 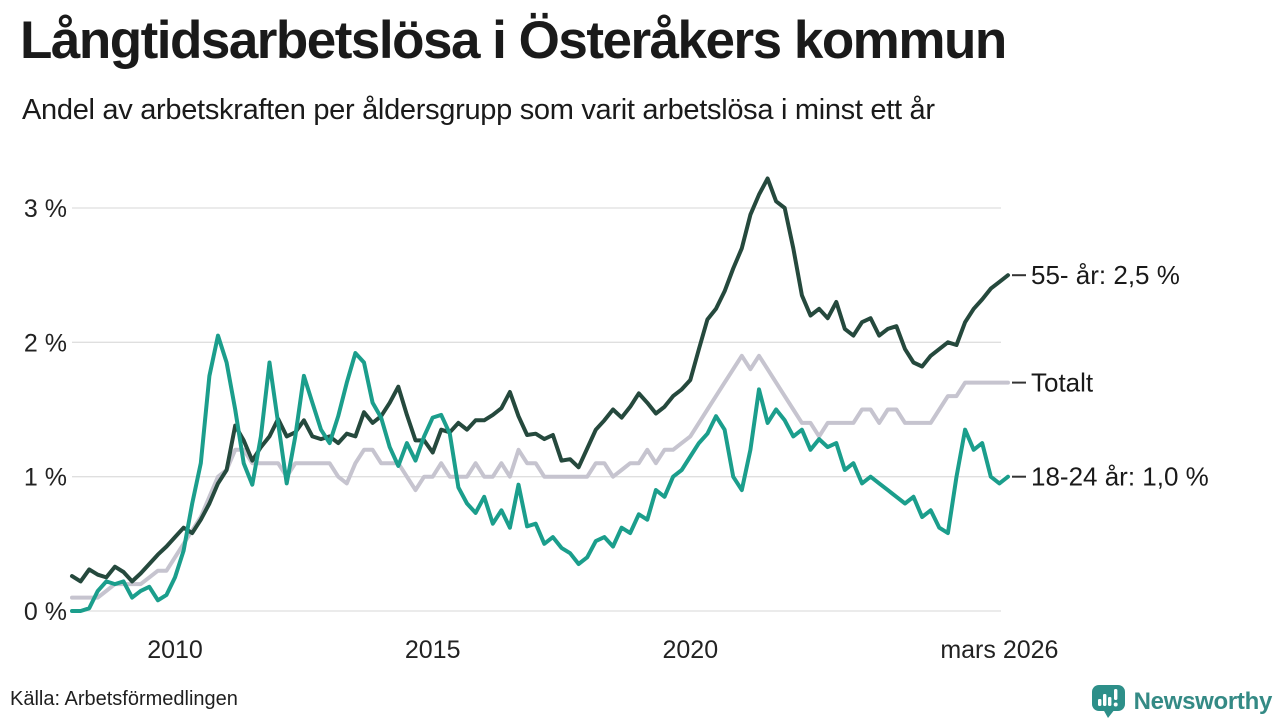 I want to click on newsworthy-logo: Newsworthy, so click(x=1181, y=701).